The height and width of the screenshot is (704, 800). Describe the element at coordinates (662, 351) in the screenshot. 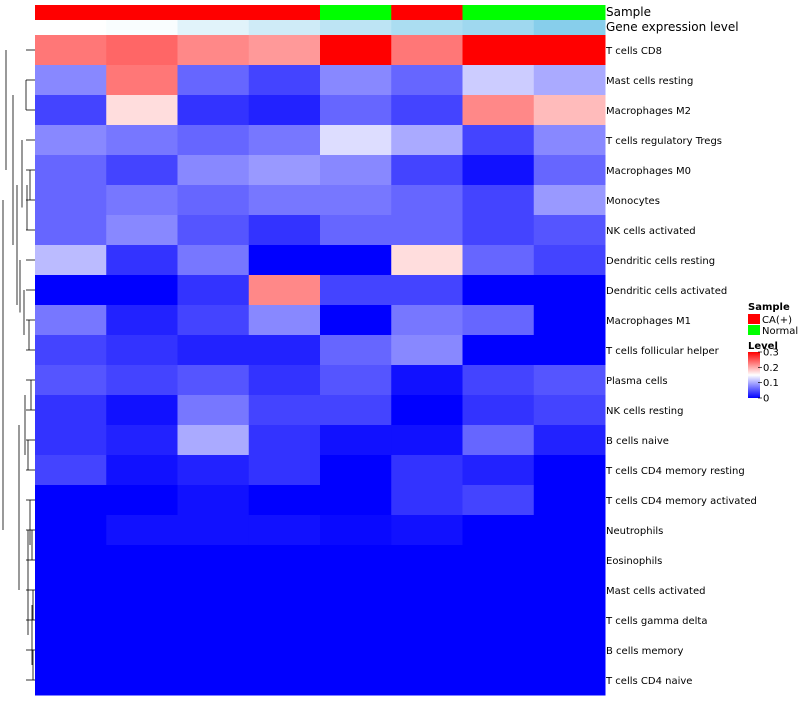

I see `row-label: T cells follicular helper` at that location.